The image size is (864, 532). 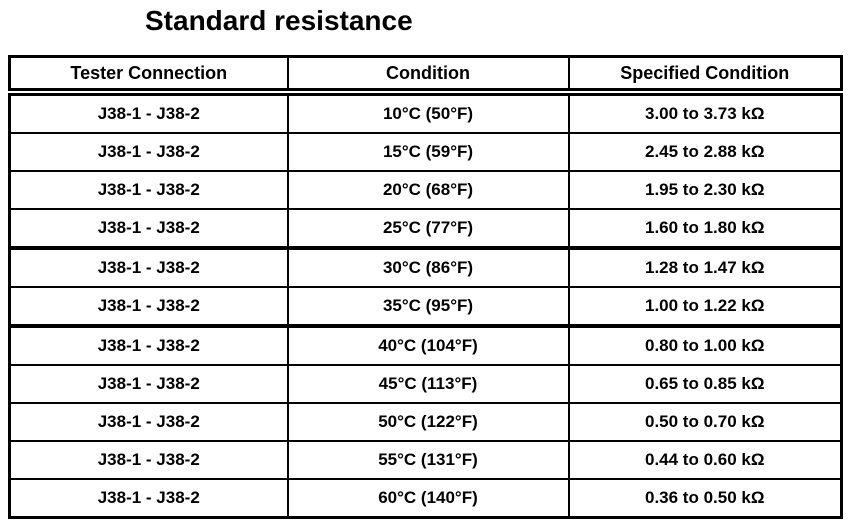 What do you see at coordinates (148, 75) in the screenshot?
I see `column-header: Tester Connection` at bounding box center [148, 75].